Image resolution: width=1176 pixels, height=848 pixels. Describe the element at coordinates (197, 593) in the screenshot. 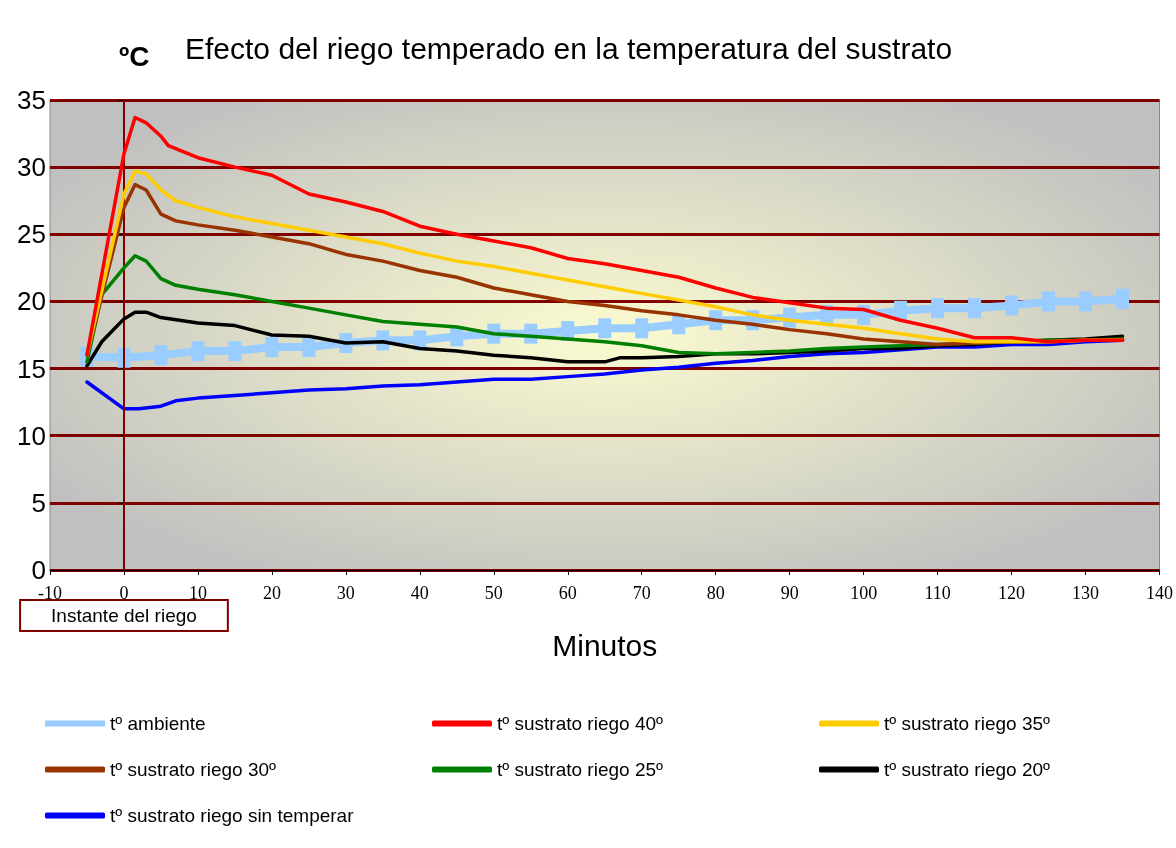

I see `x-tick-label: 10` at that location.